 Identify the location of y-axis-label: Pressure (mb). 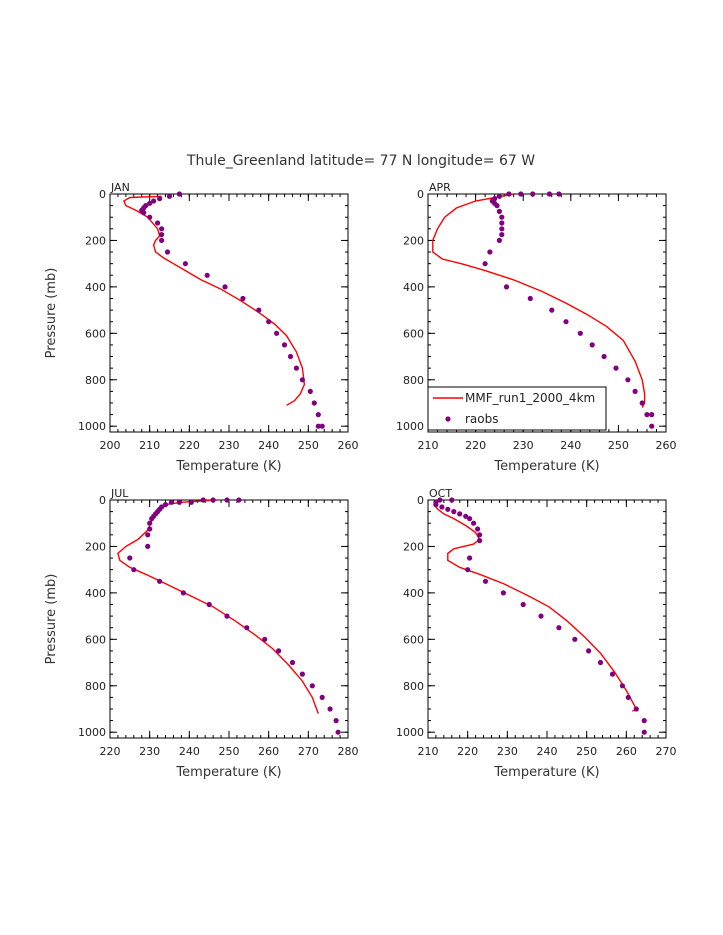
(51, 313).